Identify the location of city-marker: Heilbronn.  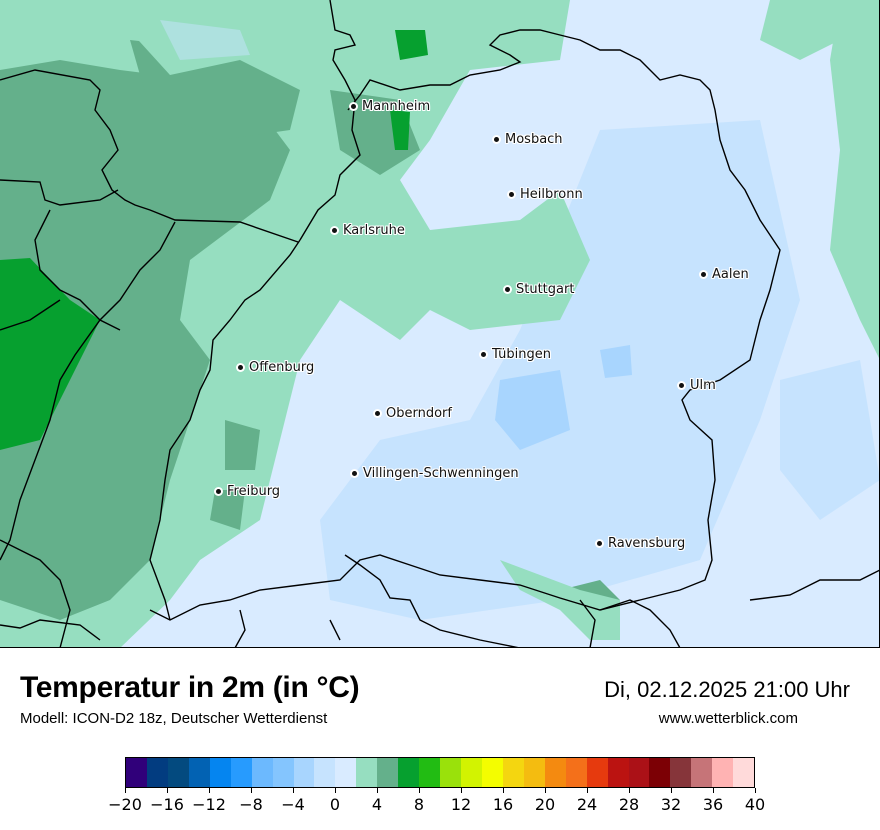
(546, 194).